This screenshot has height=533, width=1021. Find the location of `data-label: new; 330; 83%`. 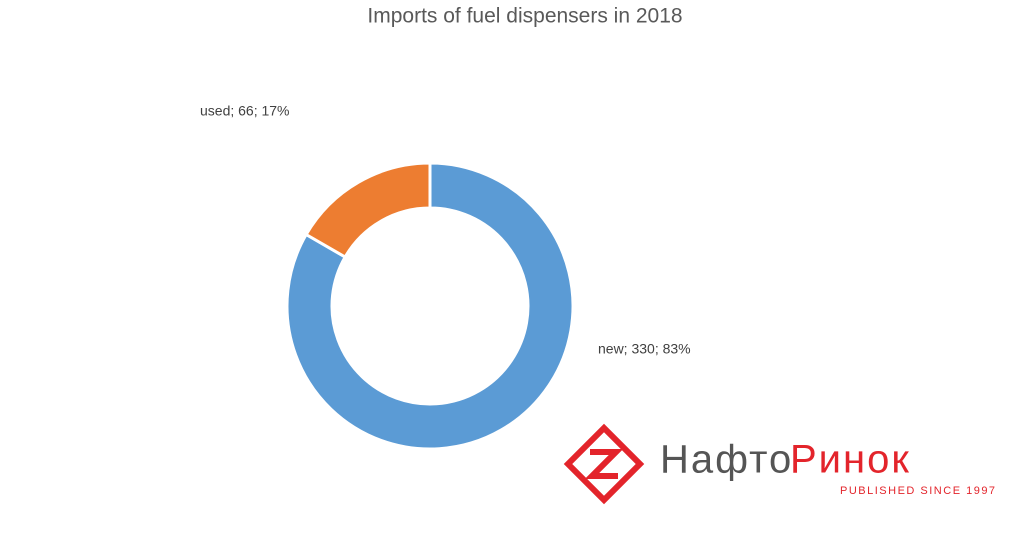

data-label: new; 330; 83% is located at coordinates (644, 349).